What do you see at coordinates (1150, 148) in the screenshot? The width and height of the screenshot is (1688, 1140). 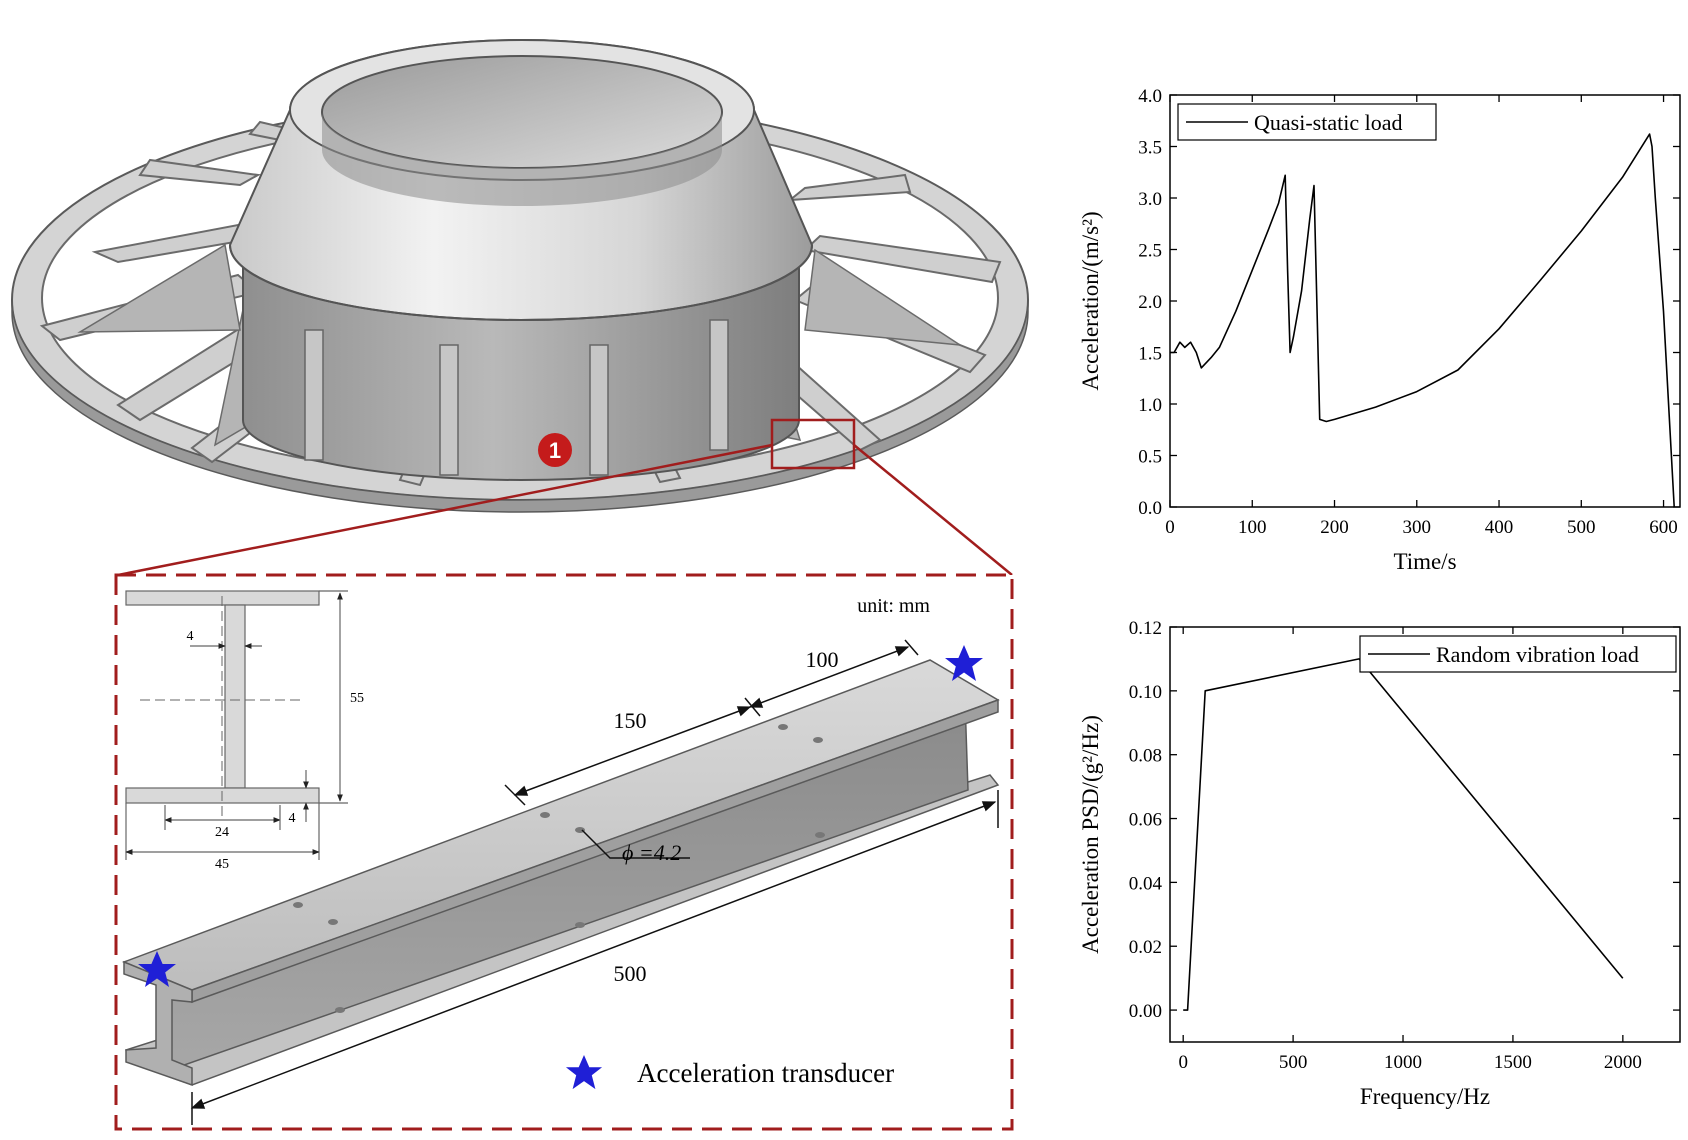 I see `y-tick-label: 3.5` at bounding box center [1150, 148].